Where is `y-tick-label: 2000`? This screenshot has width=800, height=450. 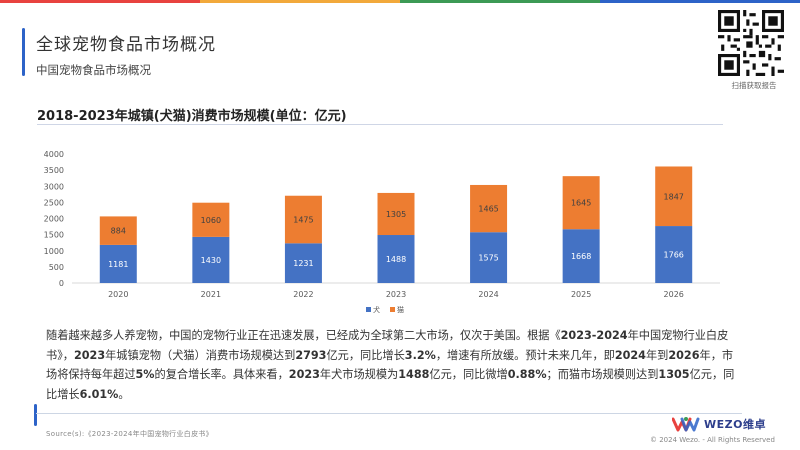
y-tick-label: 2000 is located at coordinates (54, 219).